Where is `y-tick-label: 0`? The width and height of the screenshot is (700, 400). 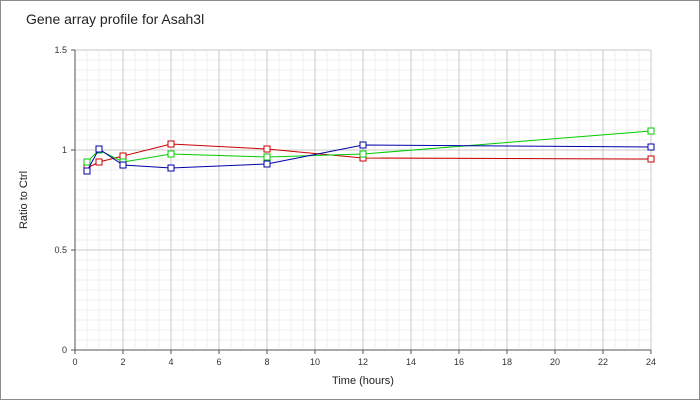 y-tick-label: 0 is located at coordinates (64, 350).